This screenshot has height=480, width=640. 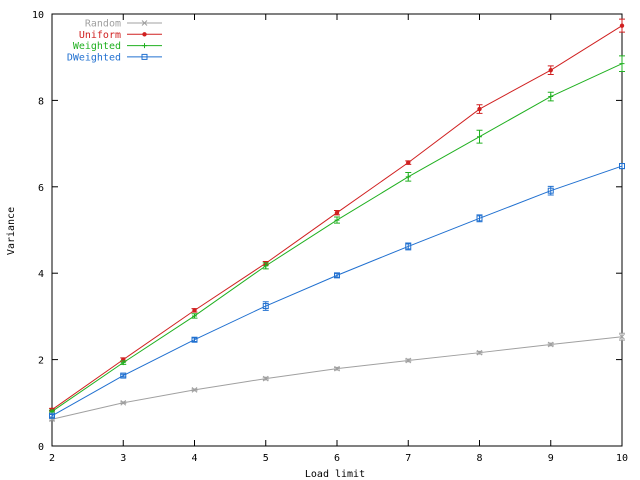 What do you see at coordinates (335, 474) in the screenshot?
I see `x-axis-title: Load limit` at bounding box center [335, 474].